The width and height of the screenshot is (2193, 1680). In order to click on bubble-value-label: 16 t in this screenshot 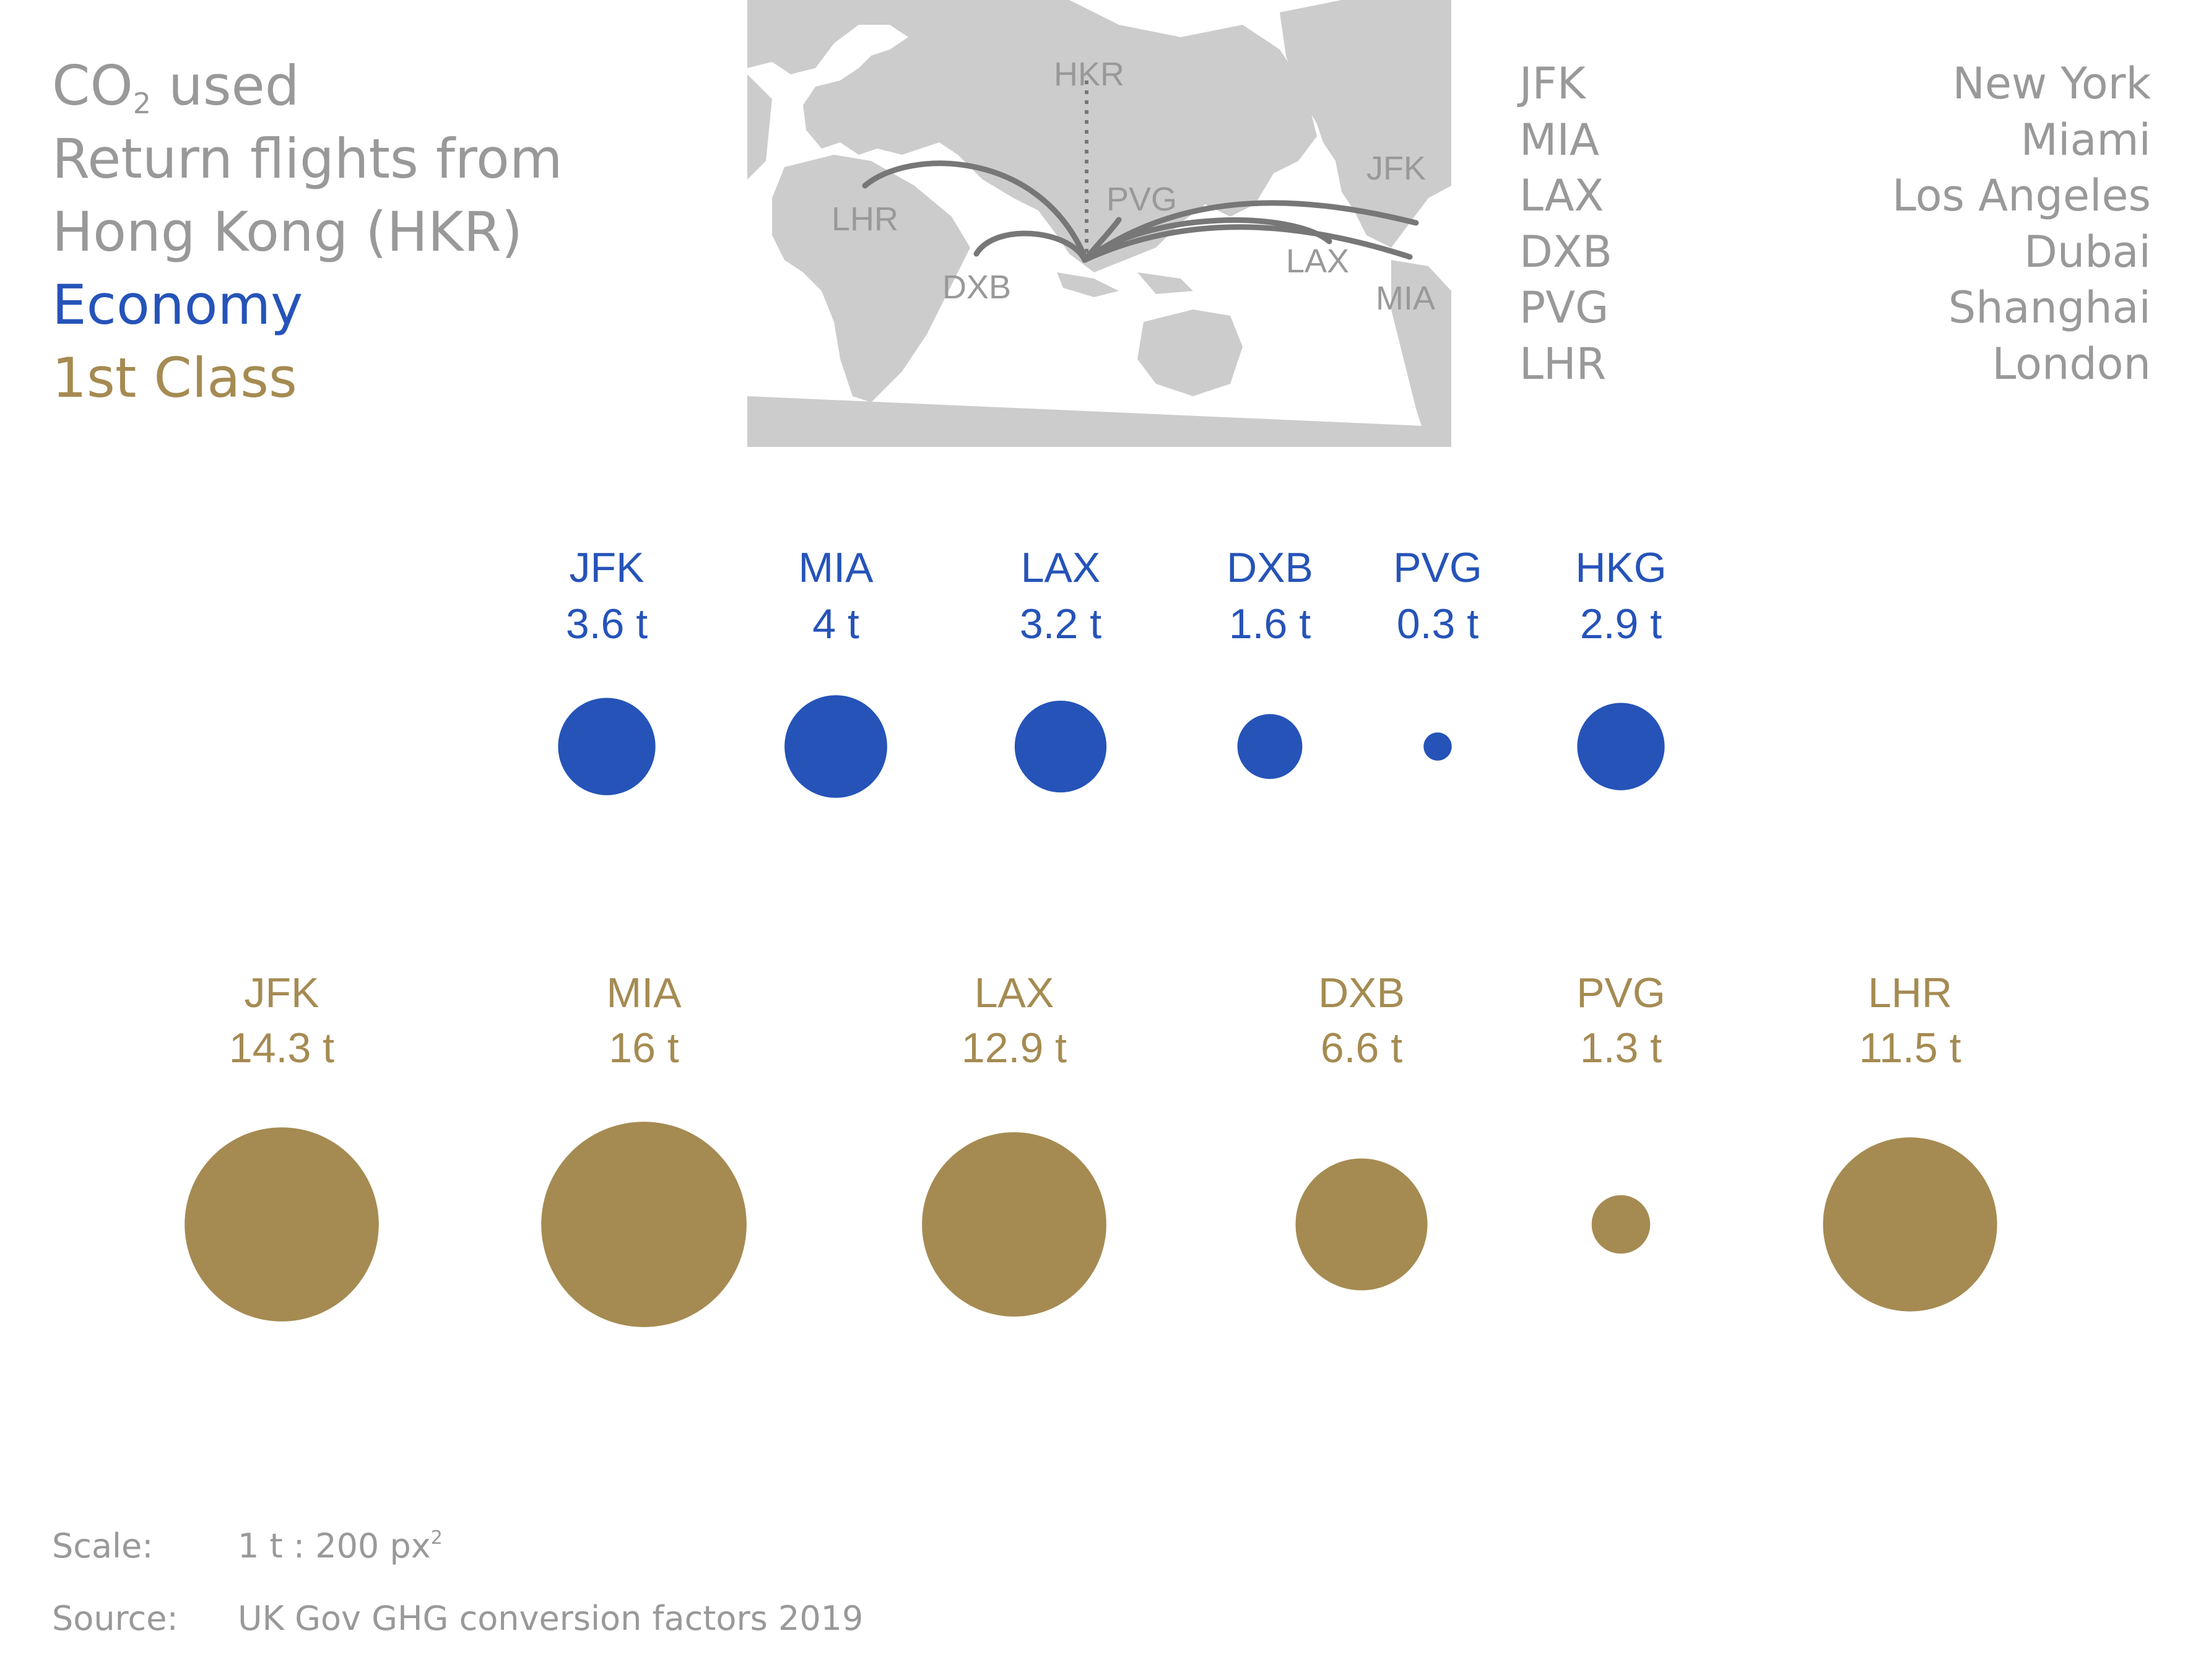, I will do `click(644, 1048)`.